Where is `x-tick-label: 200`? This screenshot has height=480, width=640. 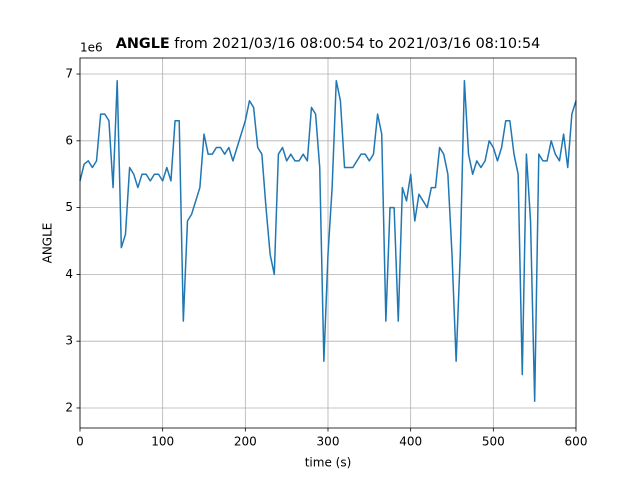 x-tick-label: 200 is located at coordinates (245, 442).